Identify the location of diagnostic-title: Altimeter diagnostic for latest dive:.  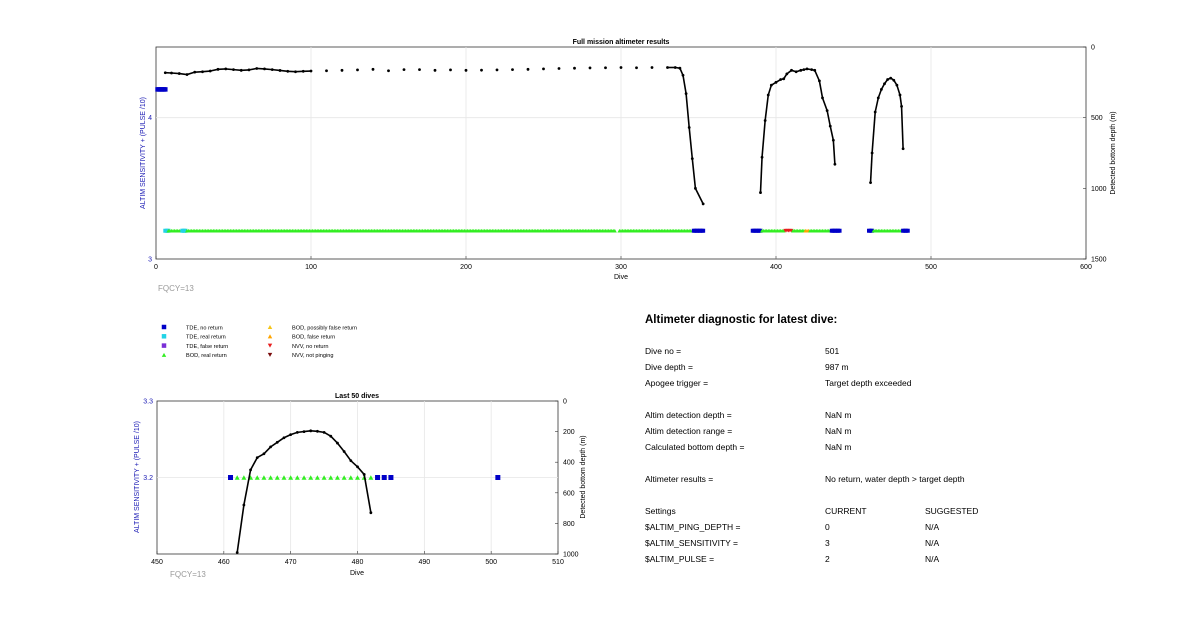
(741, 320).